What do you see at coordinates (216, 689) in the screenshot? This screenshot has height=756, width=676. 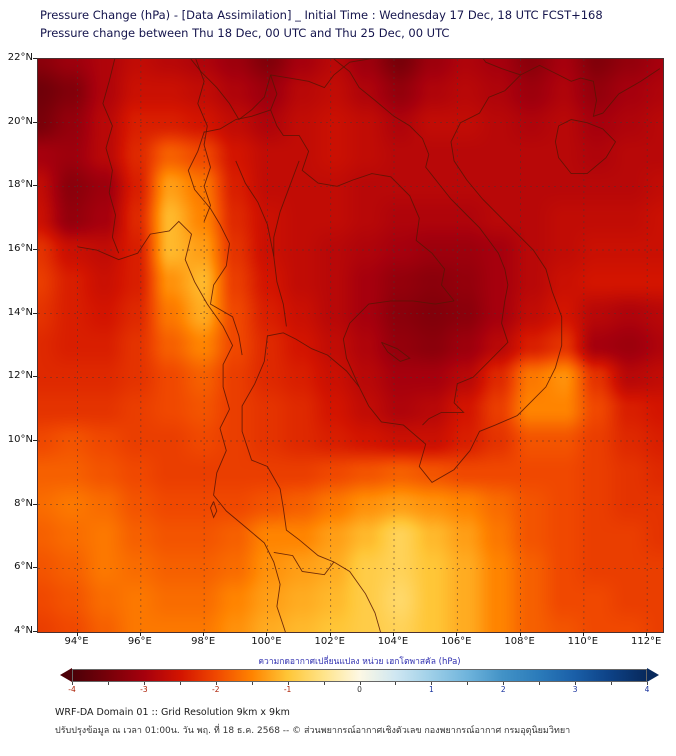 I see `colorbar-tick-label: -2` at bounding box center [216, 689].